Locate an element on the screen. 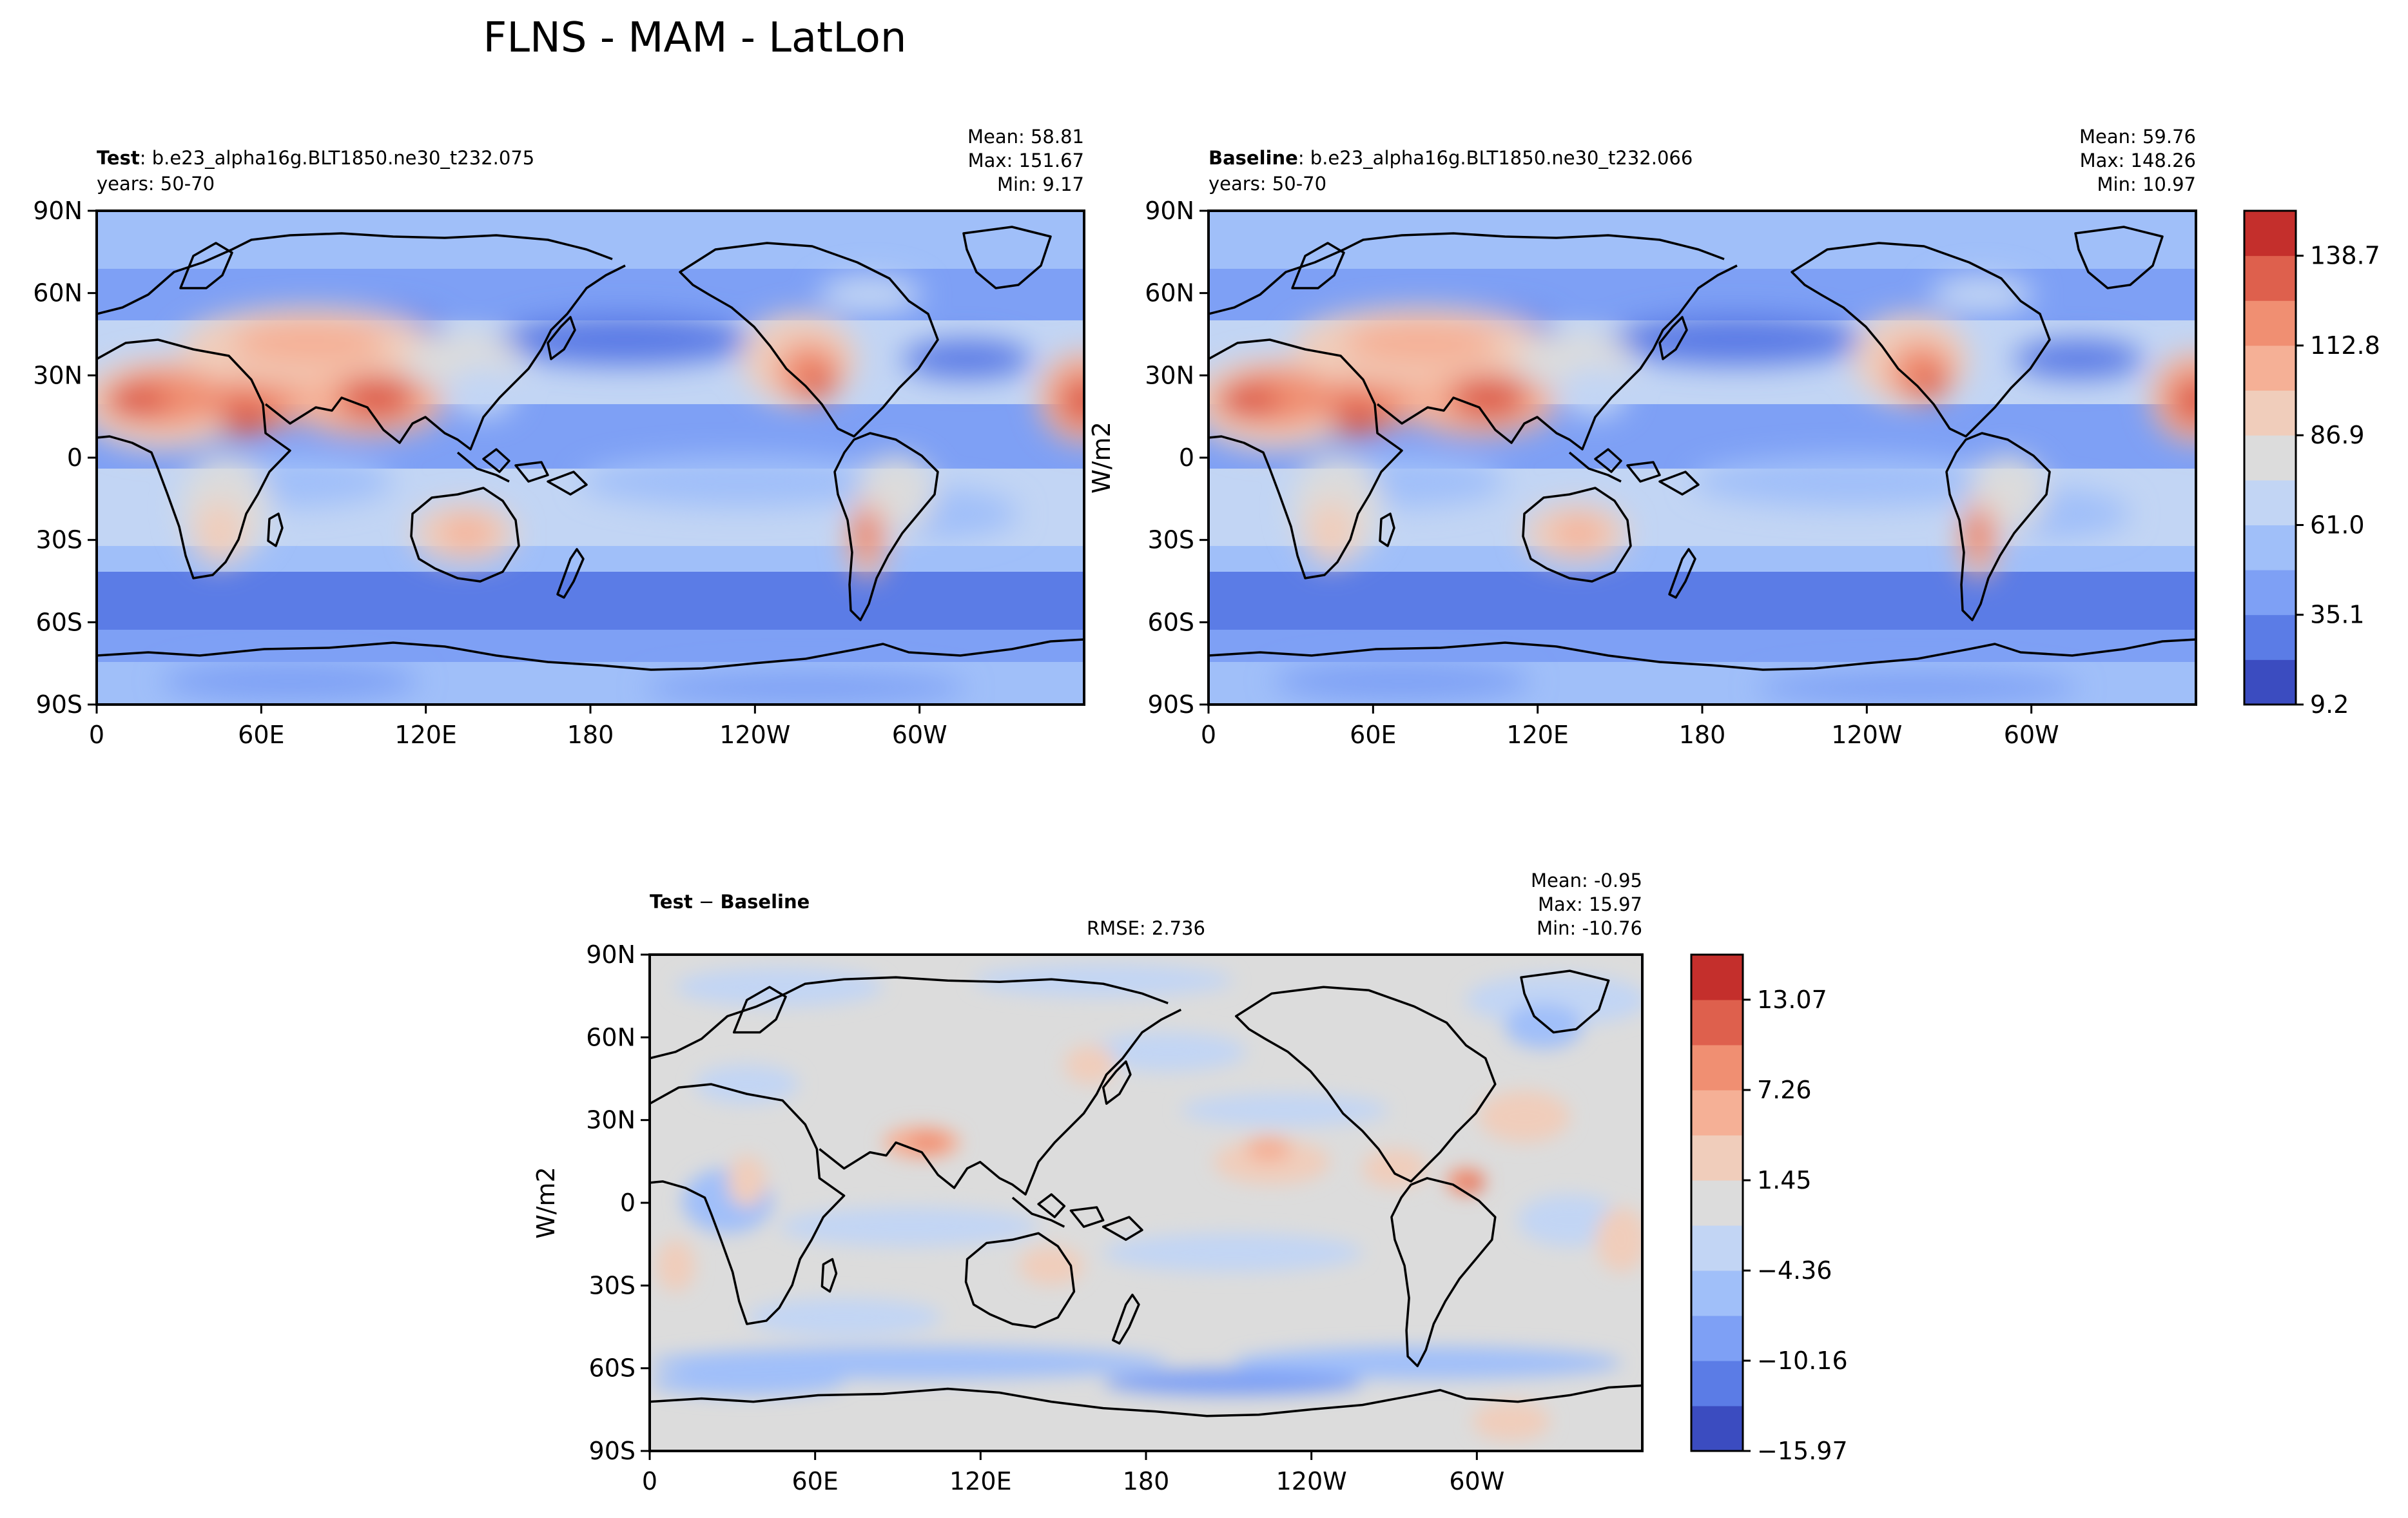 The width and height of the screenshot is (2408, 1518). panel-stat: Min: 10.97 is located at coordinates (2146, 184).